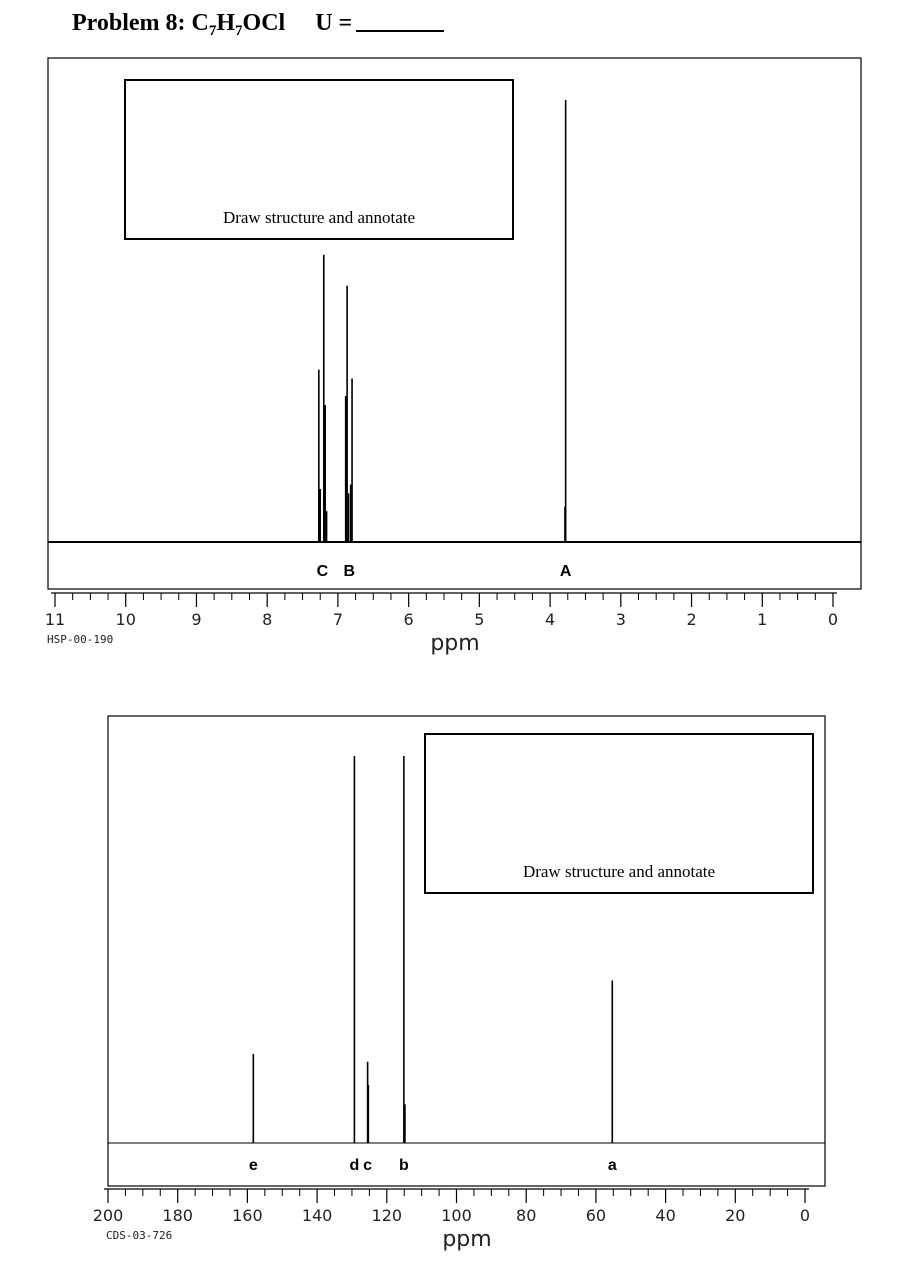 This screenshot has height=1288, width=922. I want to click on x-tick-label: 10, so click(126, 619).